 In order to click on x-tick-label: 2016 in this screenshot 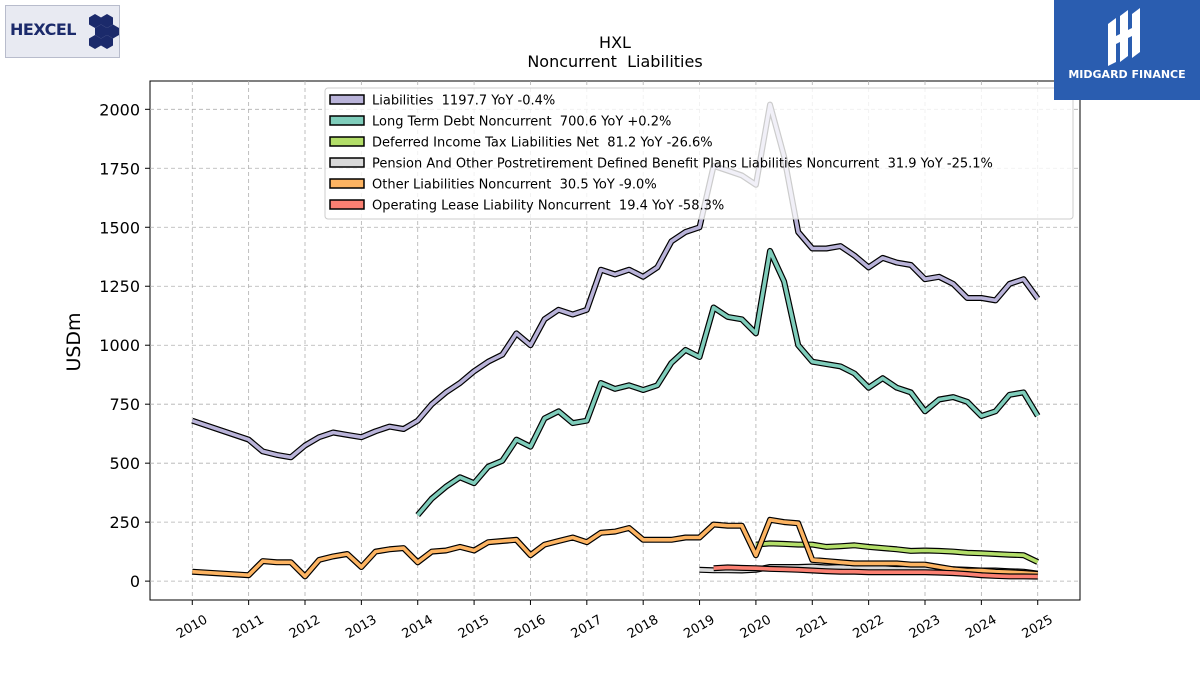, I will do `click(530, 627)`.